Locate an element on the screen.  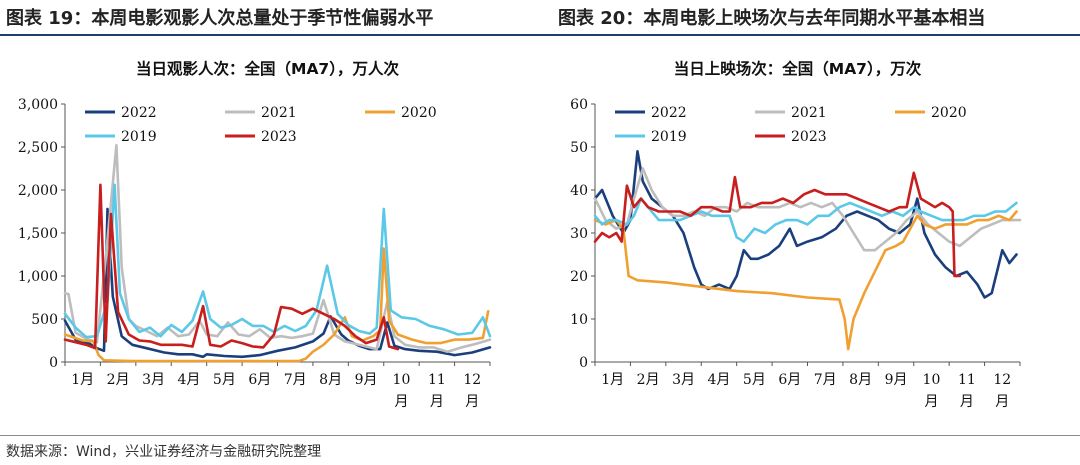
y-tick-label: 2,000 is located at coordinates (38, 191).